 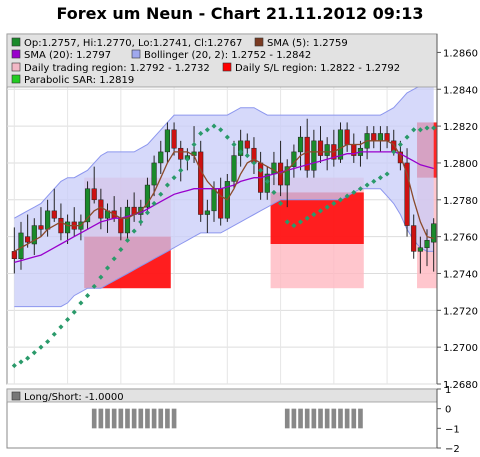 What do you see at coordinates (117, 68) in the screenshot?
I see `legend-label: Daily trading region: 1.2792 - 1.2732` at bounding box center [117, 68].